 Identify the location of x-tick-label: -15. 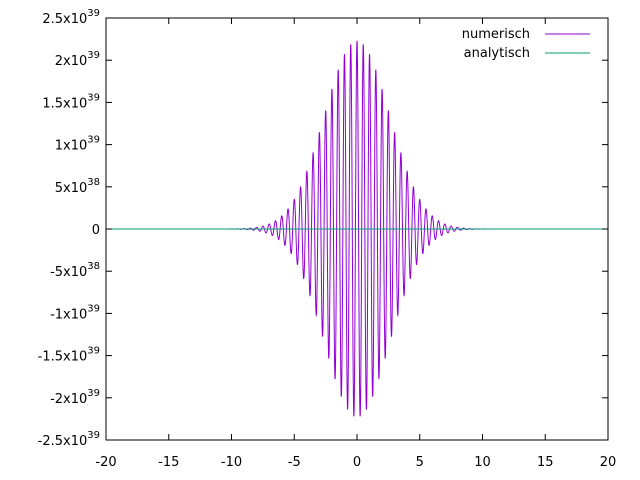
(168, 462).